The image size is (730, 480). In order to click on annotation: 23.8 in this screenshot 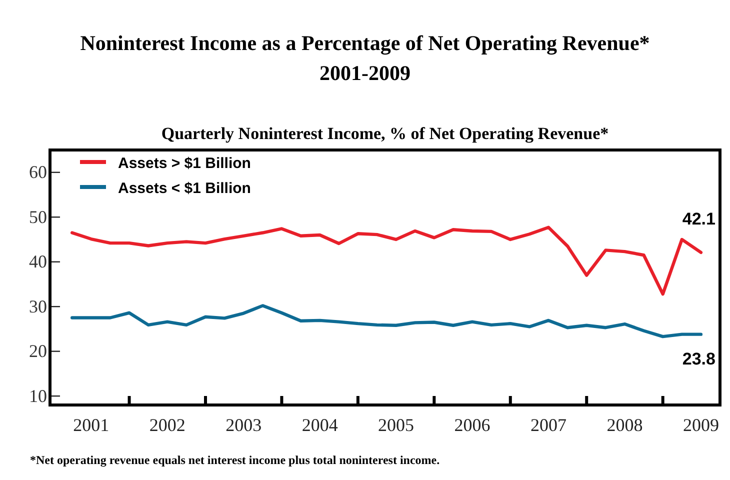, I will do `click(699, 358)`.